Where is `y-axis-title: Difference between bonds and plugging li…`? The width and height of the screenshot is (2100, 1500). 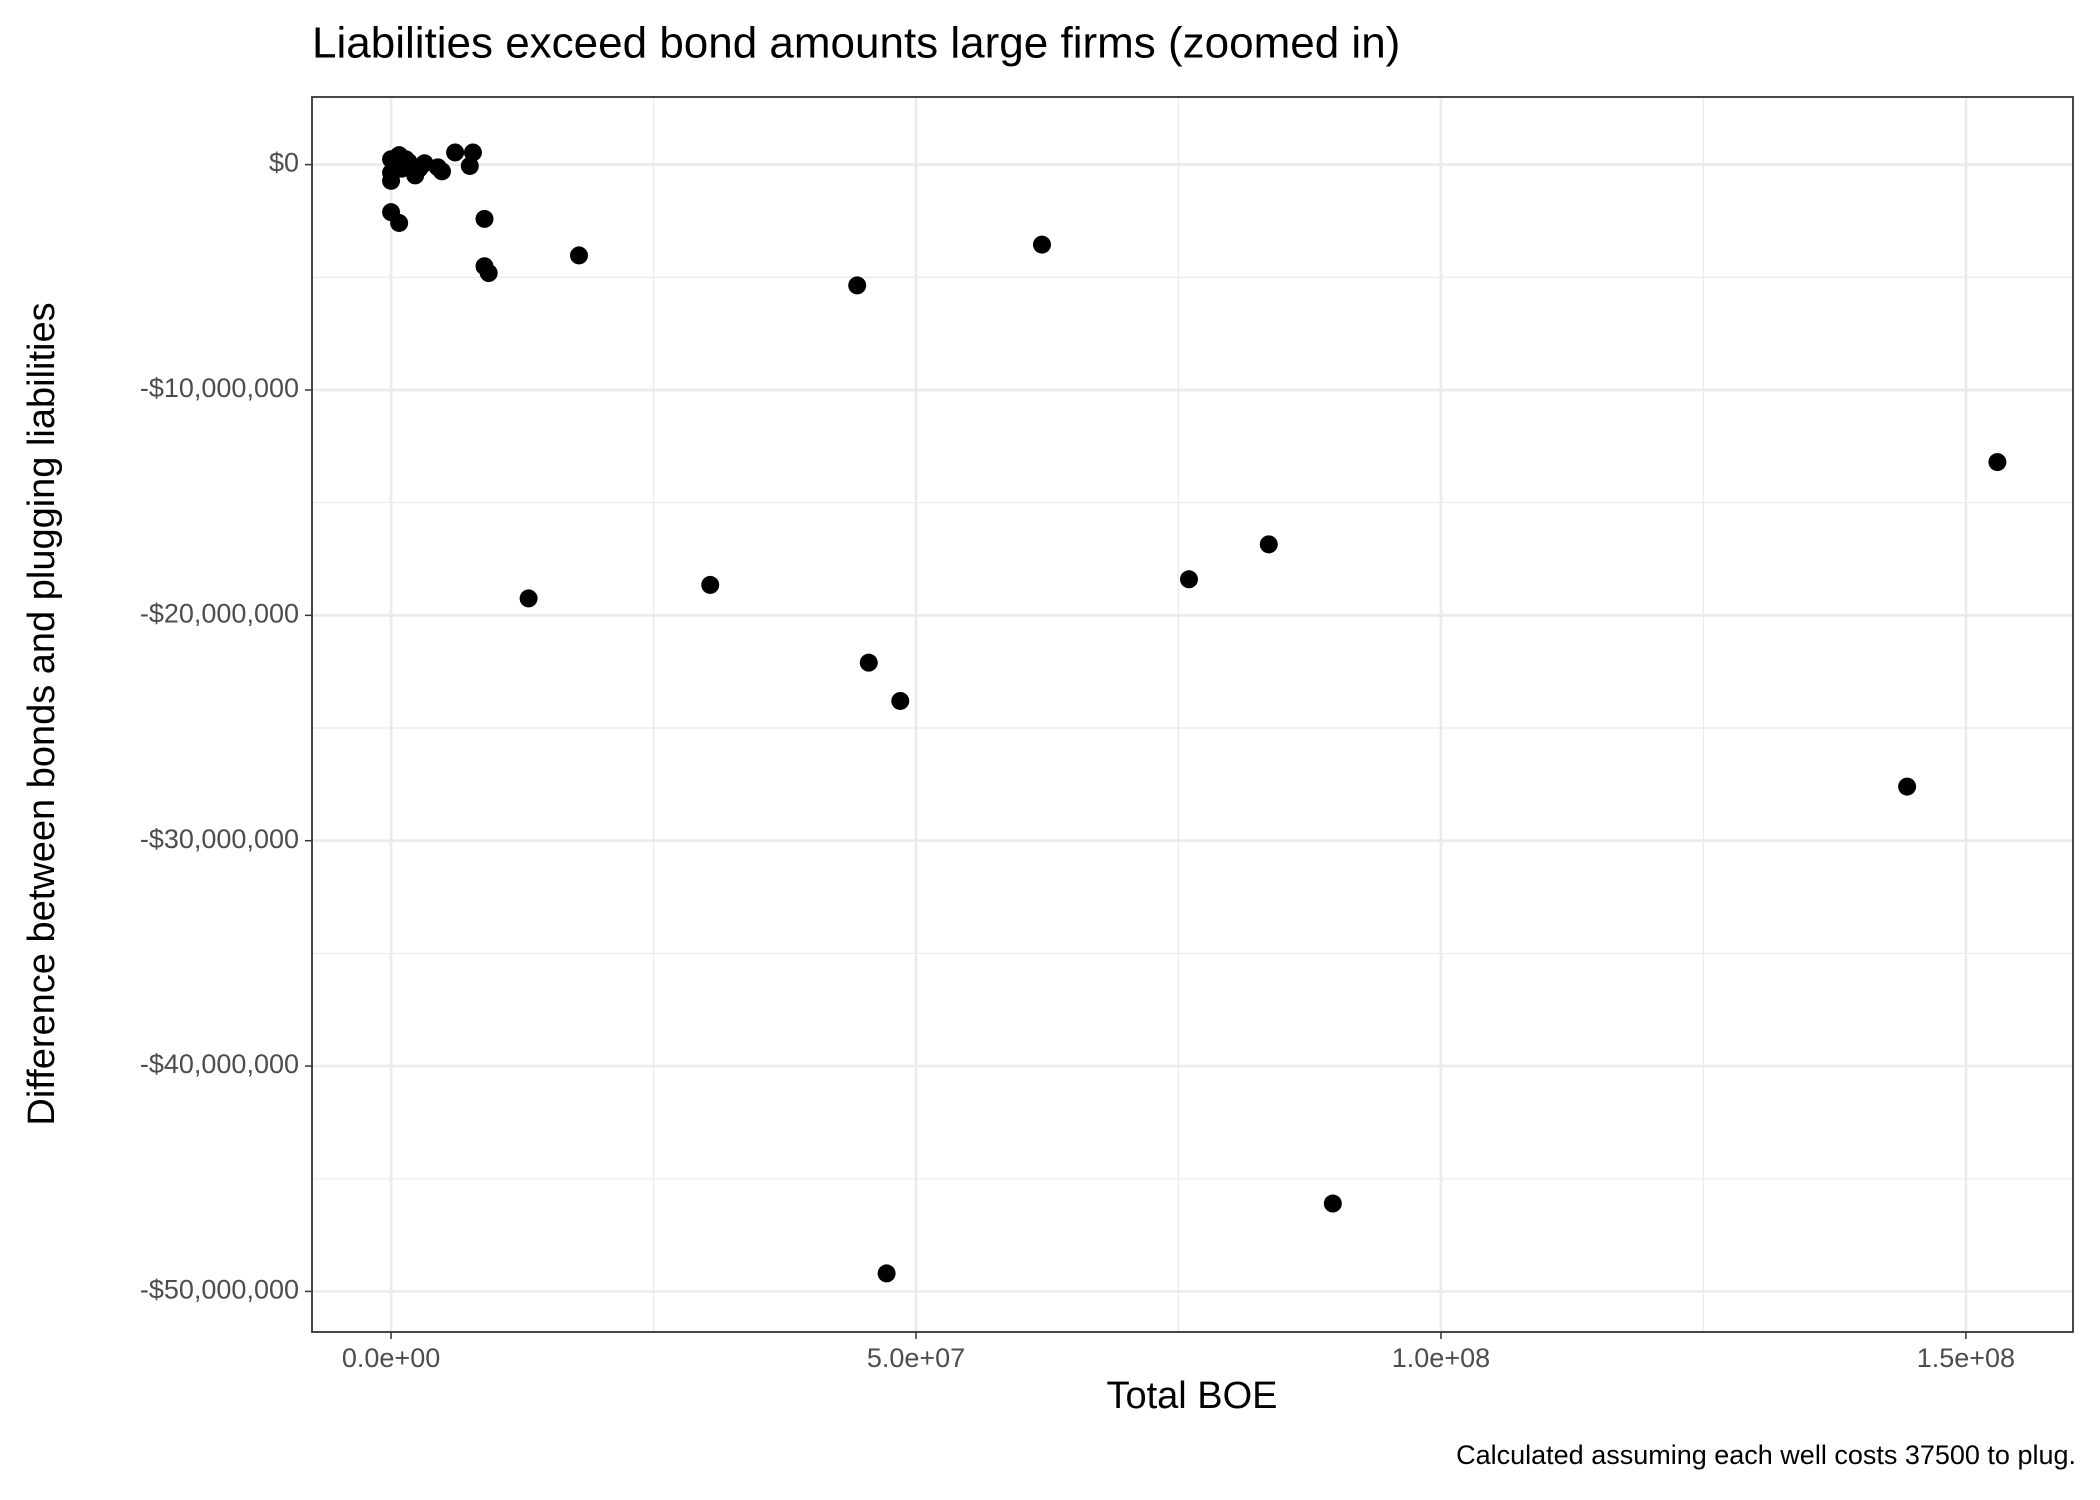
y-axis-title: Difference between bonds and plugging li… is located at coordinates (42, 713).